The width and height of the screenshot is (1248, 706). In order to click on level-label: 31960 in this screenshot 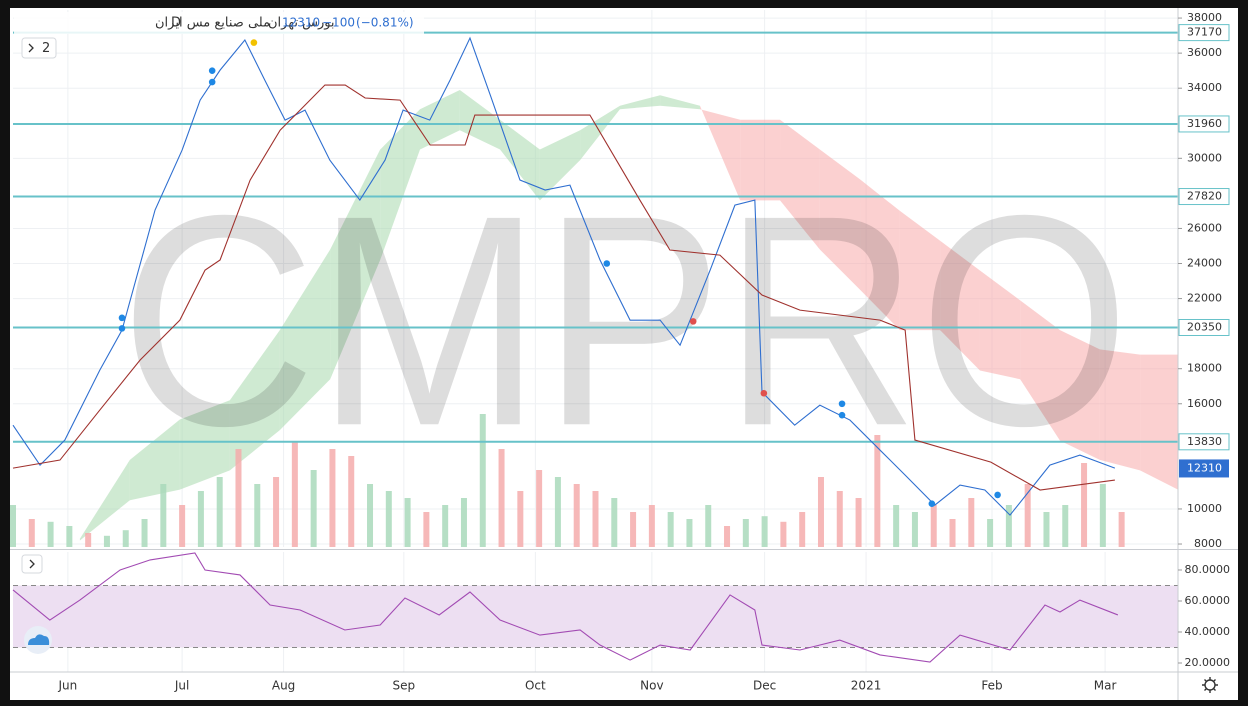, I will do `click(1204, 123)`.